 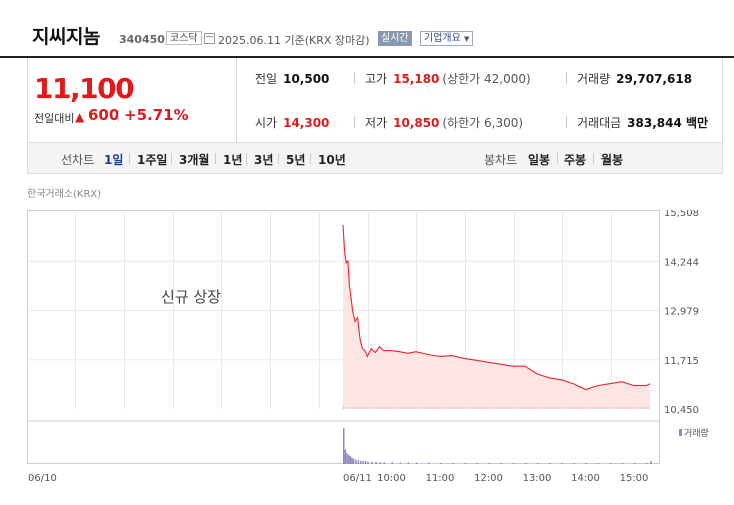 I want to click on x-tick-label: 11:00, so click(x=440, y=478).